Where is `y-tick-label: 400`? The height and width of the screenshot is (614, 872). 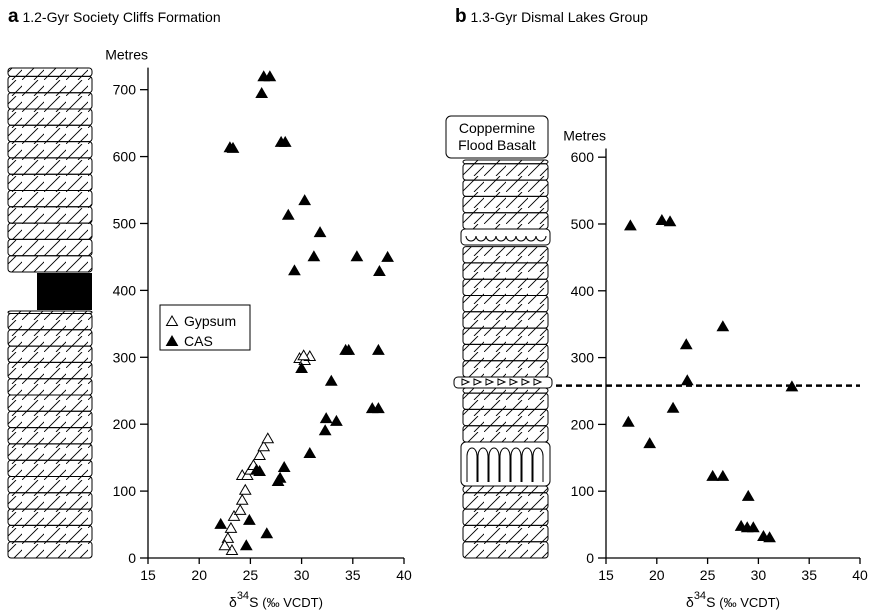
y-tick-label: 400 is located at coordinates (125, 290).